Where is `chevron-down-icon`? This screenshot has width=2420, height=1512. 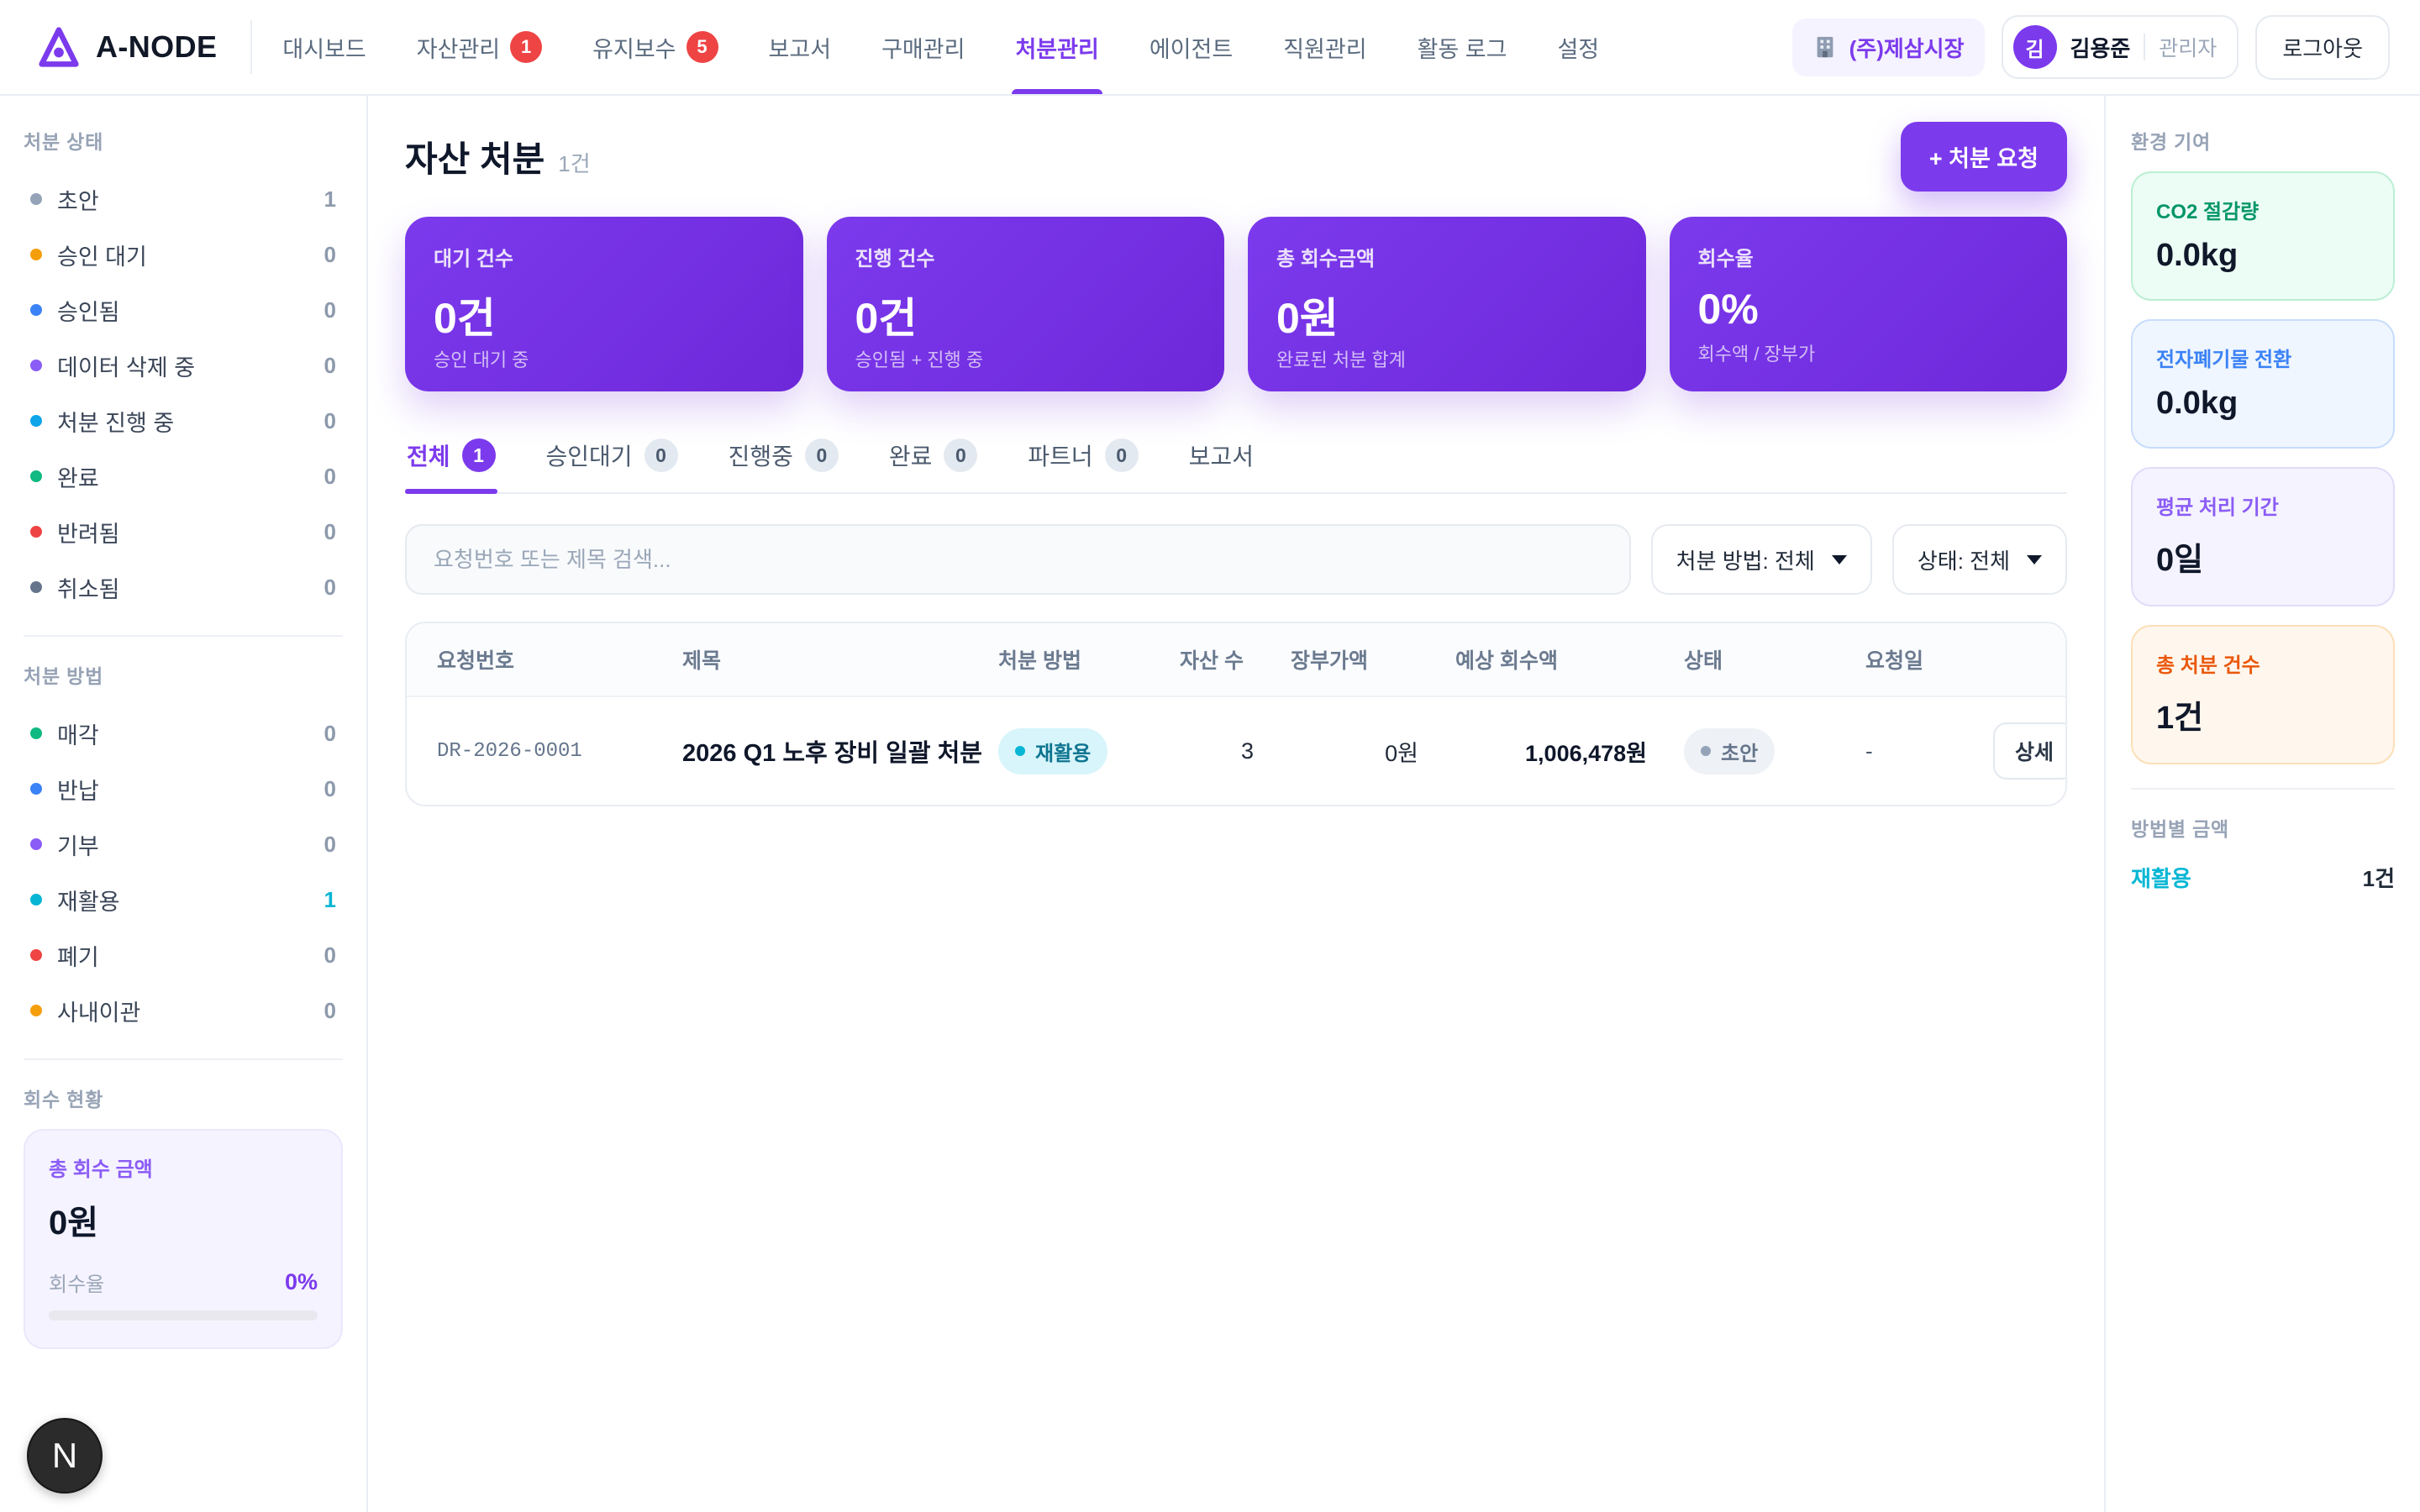
chevron-down-icon is located at coordinates (1839, 559).